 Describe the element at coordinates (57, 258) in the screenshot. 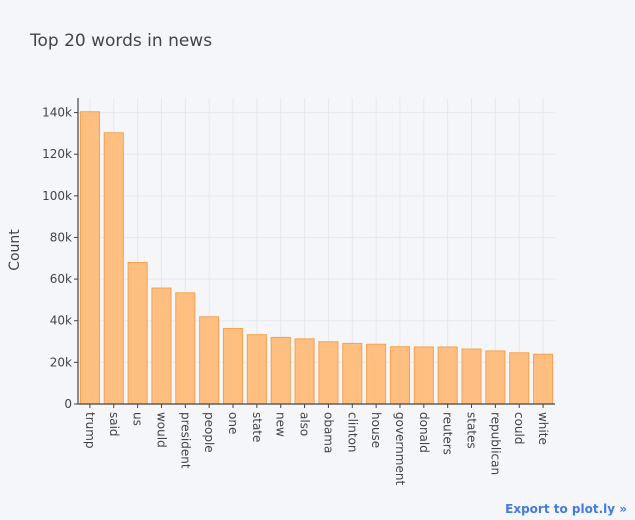

I see `y-tick-labels: 0 20k 40k 60k 80k 100k 120k 140k` at that location.